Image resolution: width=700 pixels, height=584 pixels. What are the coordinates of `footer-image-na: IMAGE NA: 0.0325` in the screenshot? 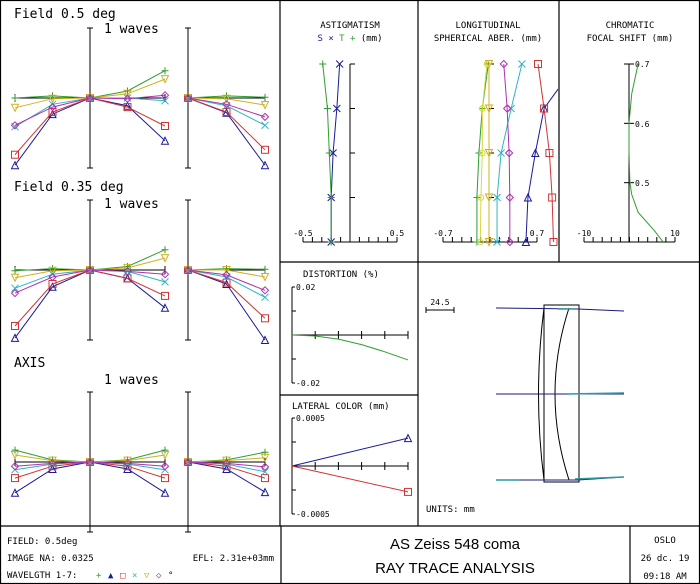 It's located at (50, 559).